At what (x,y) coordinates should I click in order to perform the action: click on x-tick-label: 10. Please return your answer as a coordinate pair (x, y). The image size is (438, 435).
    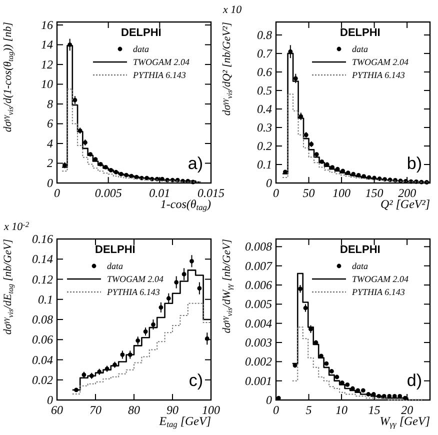
    Looking at the image, I should click on (342, 410).